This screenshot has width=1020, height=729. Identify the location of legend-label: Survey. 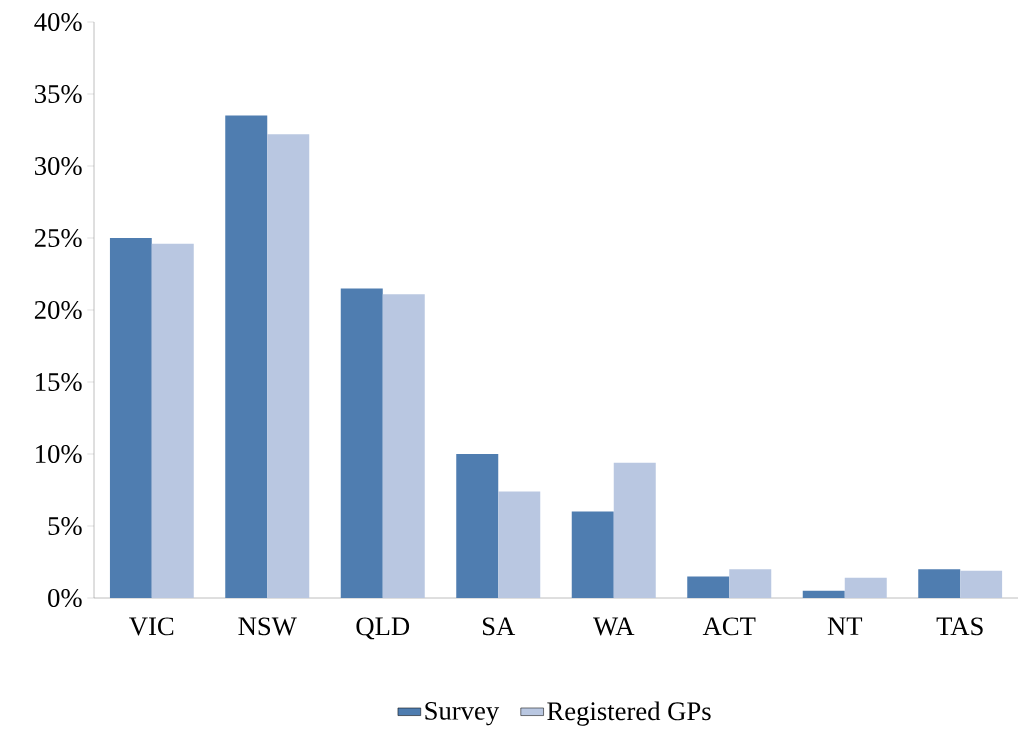
(462, 713).